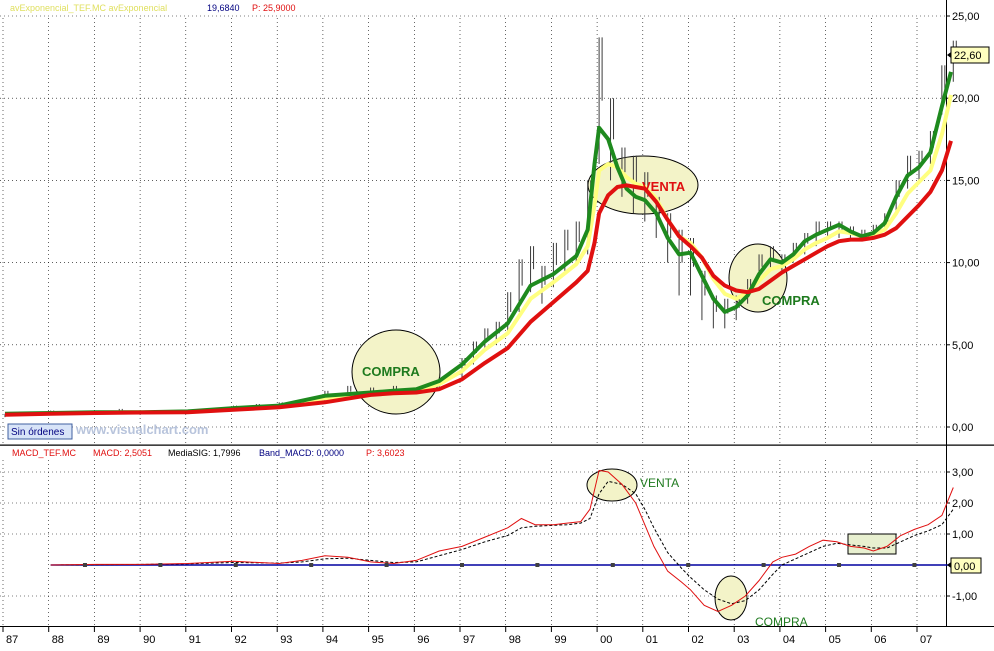  Describe the element at coordinates (880, 640) in the screenshot. I see `x-tick-label: 06` at that location.